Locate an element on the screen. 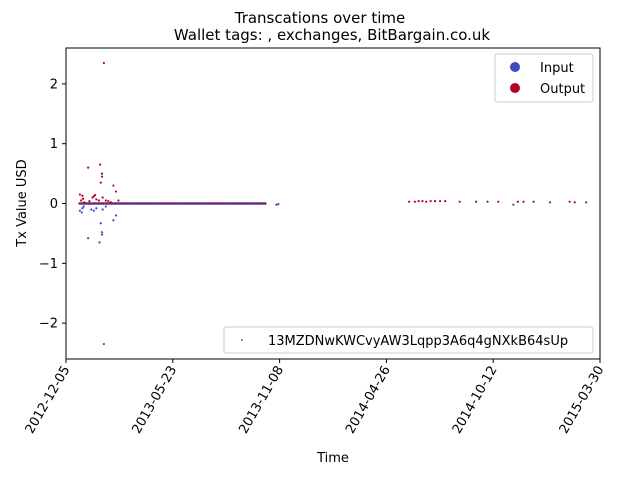 Image resolution: width=640 pixels, height=480 pixels. y-tick-label: −1 is located at coordinates (48, 264).